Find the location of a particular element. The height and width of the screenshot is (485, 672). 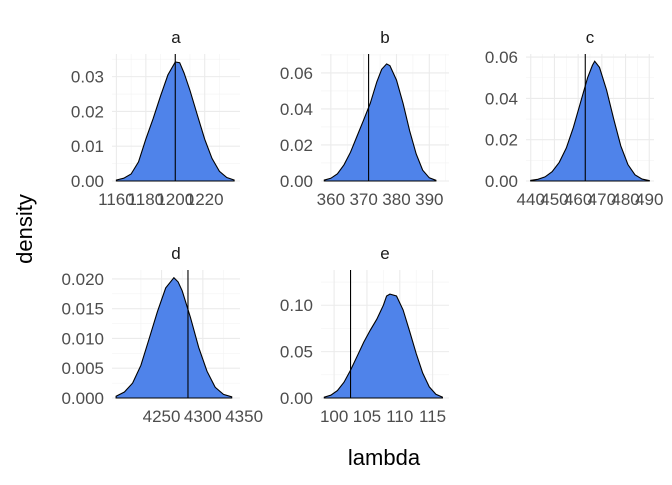

y-tick-label: 0.020 is located at coordinates (82, 279).